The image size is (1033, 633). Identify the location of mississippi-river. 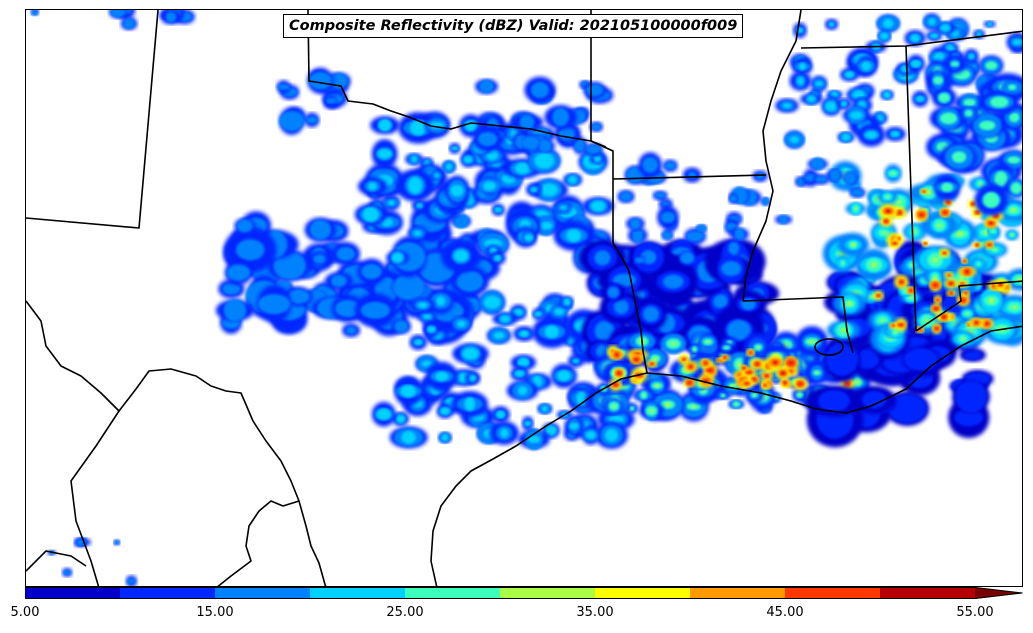
(772, 156).